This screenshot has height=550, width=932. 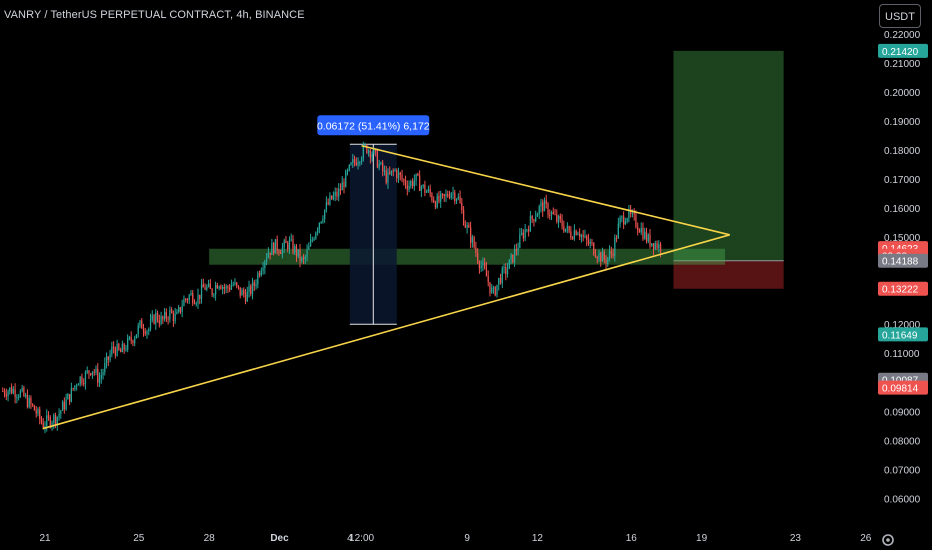 What do you see at coordinates (538, 538) in the screenshot?
I see `x-tick-label: 12` at bounding box center [538, 538].